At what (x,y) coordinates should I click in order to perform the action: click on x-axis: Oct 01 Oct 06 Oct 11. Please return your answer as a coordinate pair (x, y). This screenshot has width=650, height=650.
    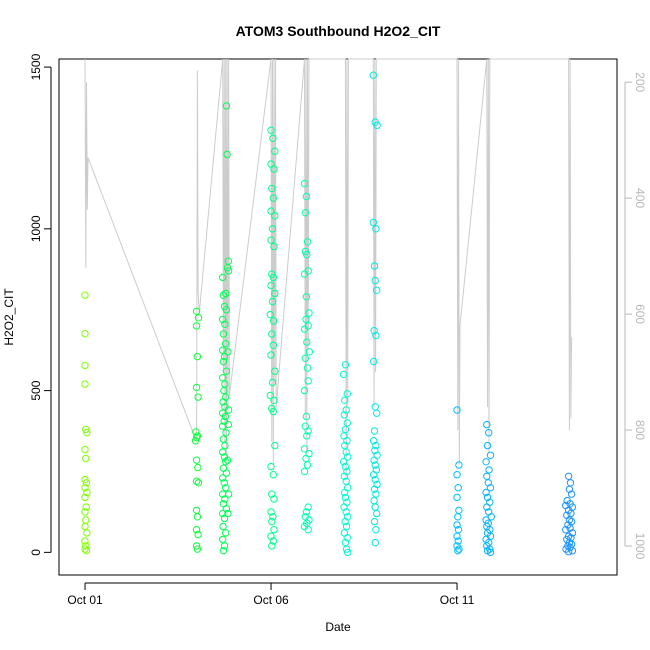
    Looking at the image, I should click on (271, 594).